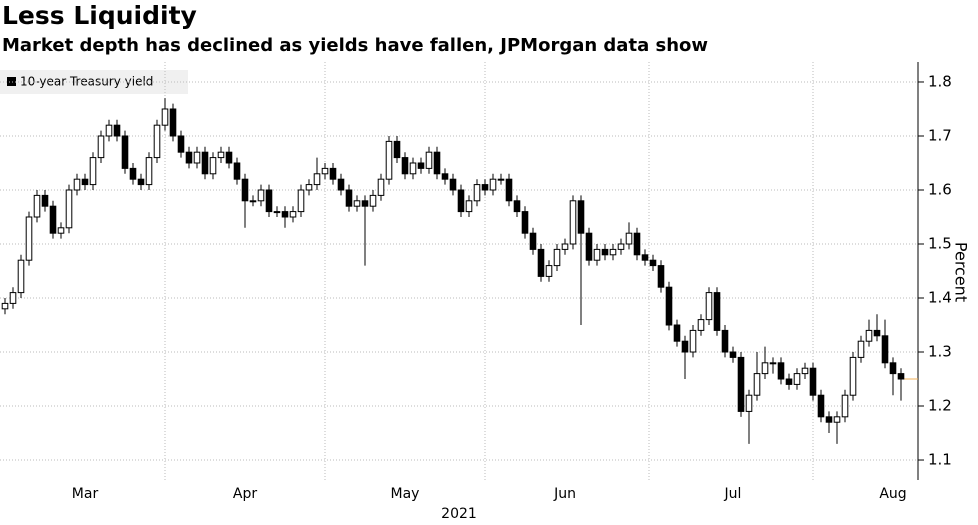 This screenshot has height=525, width=978. Describe the element at coordinates (459, 514) in the screenshot. I see `x-axis-label: 2021` at that location.